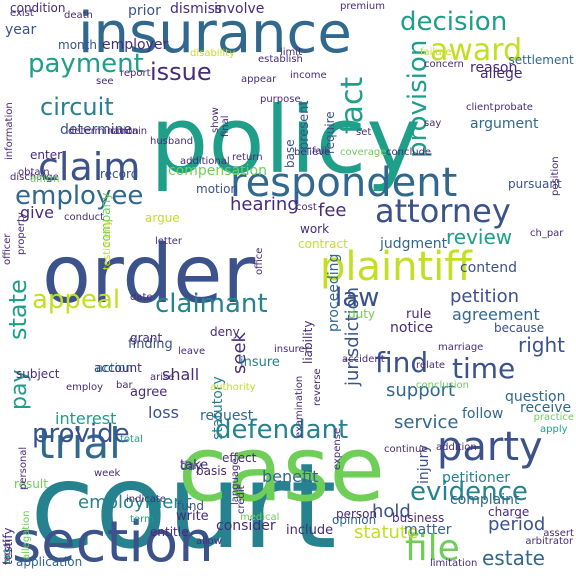  I want to click on word-failure: failure, so click(436, 52).